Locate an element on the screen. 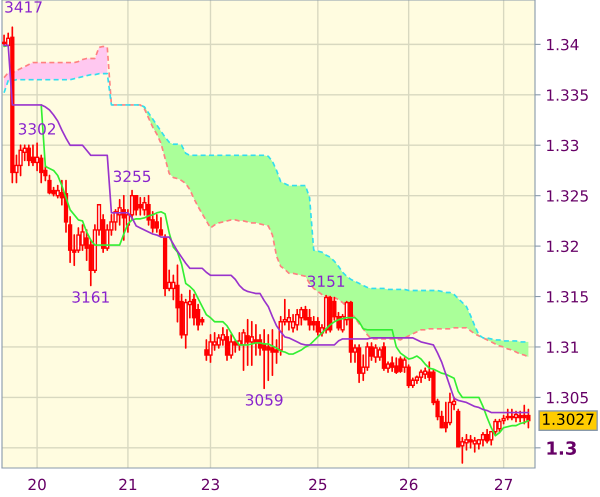 This screenshot has height=497, width=600. annotation: 3151 is located at coordinates (326, 281).